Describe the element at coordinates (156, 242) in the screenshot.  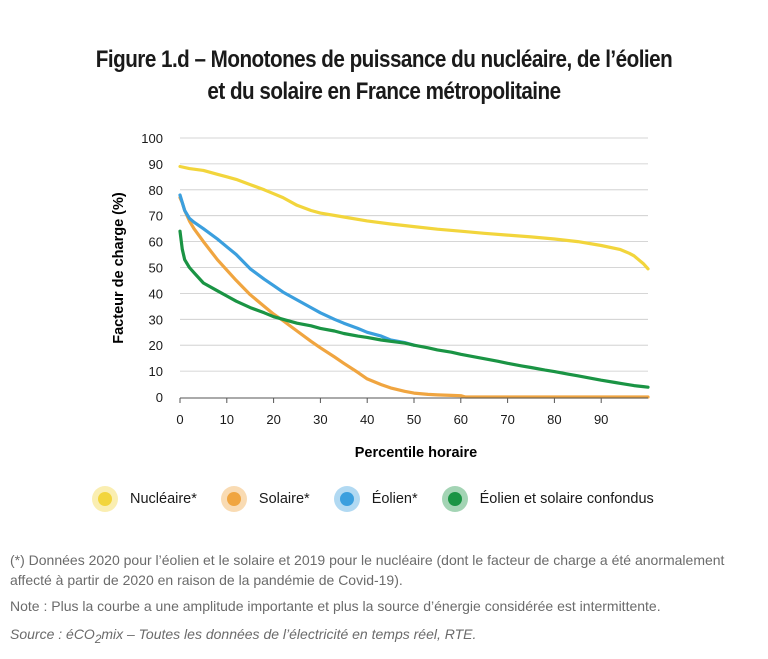
I see `y-tick-label-60: 60` at that location.